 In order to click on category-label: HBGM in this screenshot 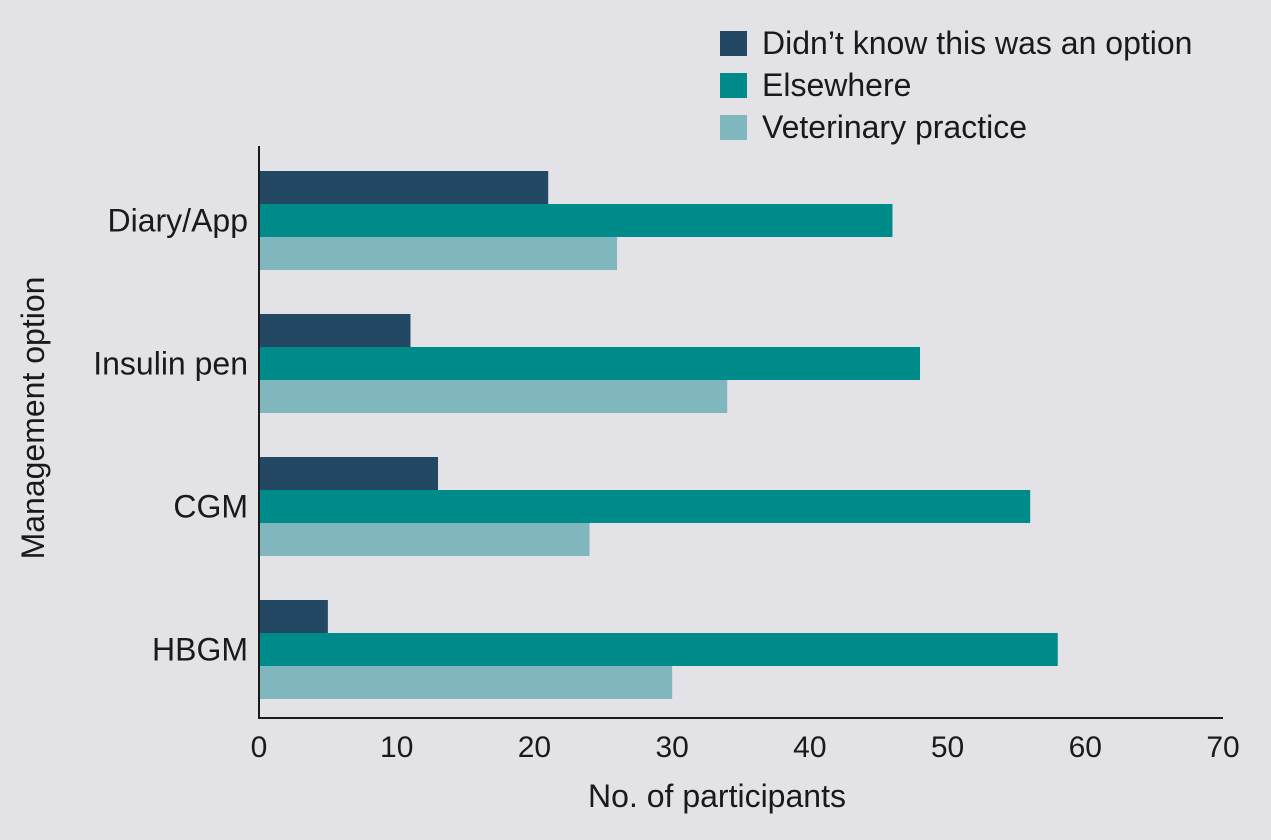, I will do `click(200, 650)`.